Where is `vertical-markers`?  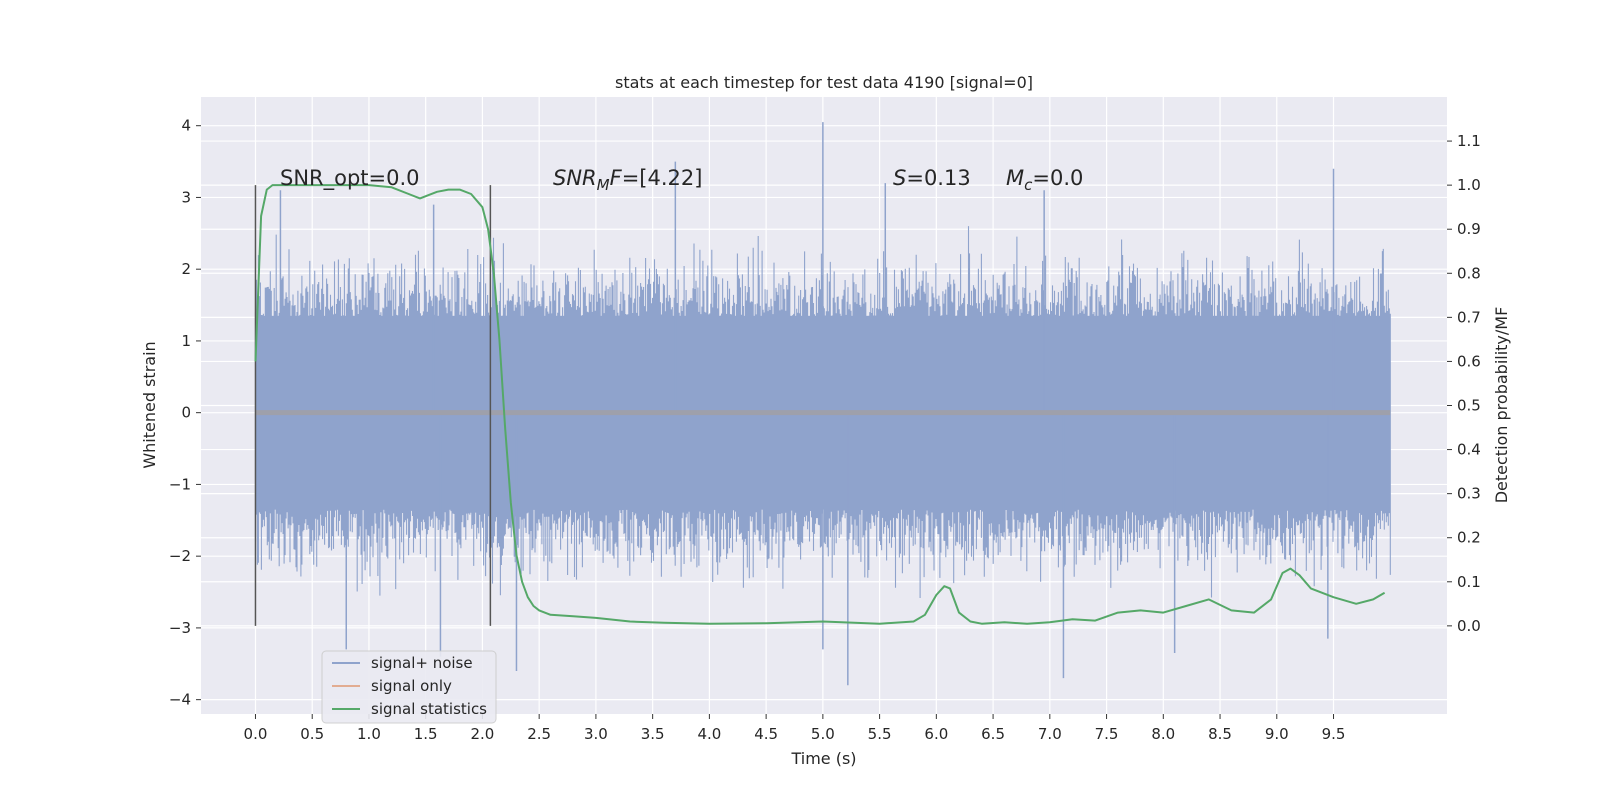
vertical-markers is located at coordinates (373, 405).